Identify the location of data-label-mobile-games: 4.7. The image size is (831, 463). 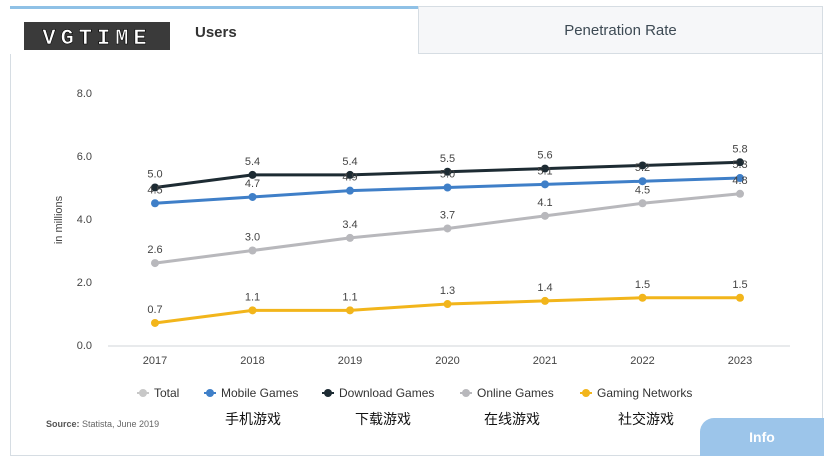
(252, 184).